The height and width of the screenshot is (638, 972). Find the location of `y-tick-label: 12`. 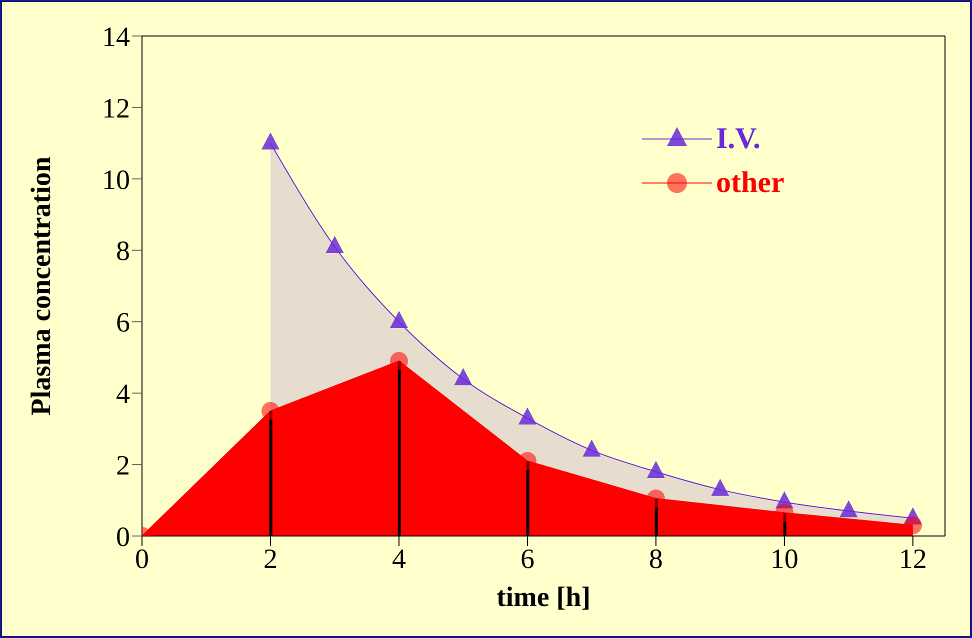

y-tick-label: 12 is located at coordinates (116, 108).